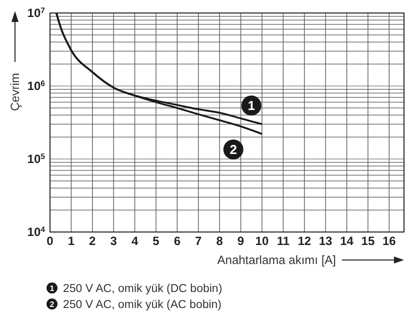 Image resolution: width=408 pixels, height=330 pixels. Describe the element at coordinates (240, 241) in the screenshot. I see `x-tick-label: 9` at that location.